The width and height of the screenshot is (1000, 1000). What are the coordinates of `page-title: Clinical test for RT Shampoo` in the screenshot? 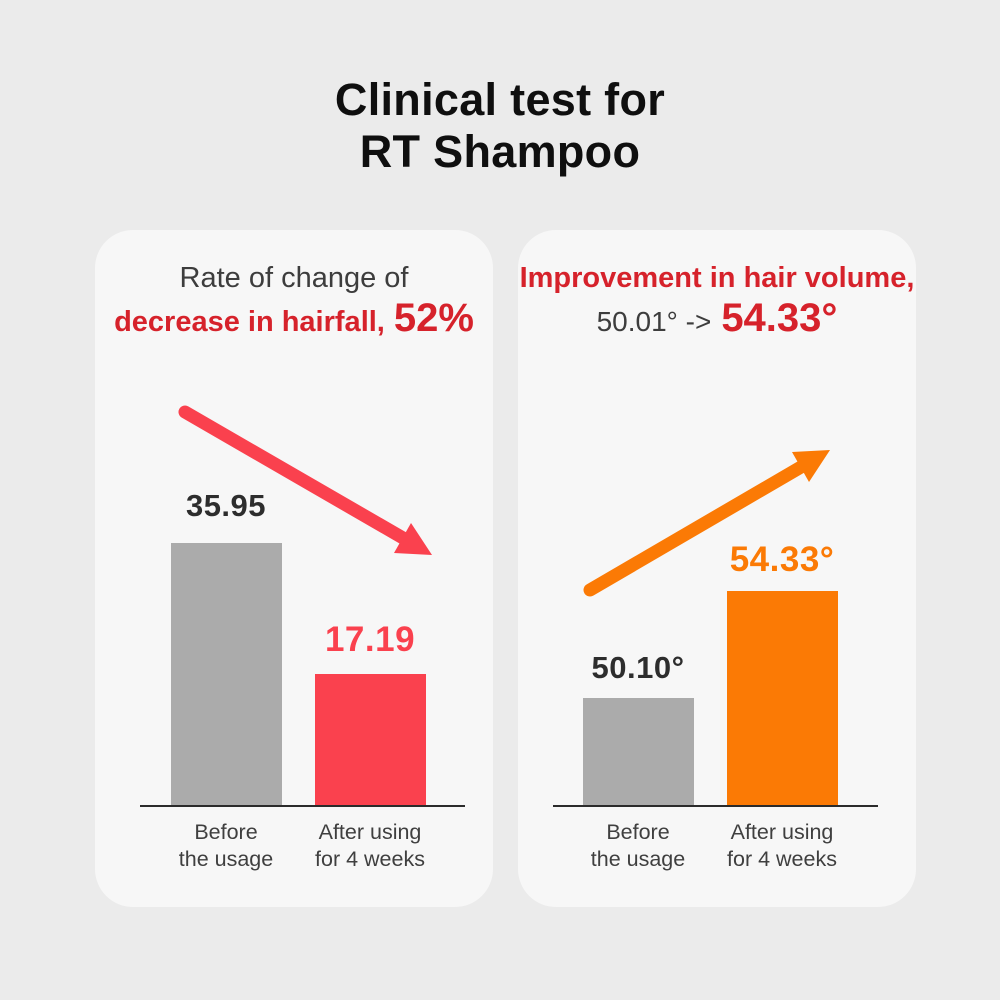 It's located at (500, 126).